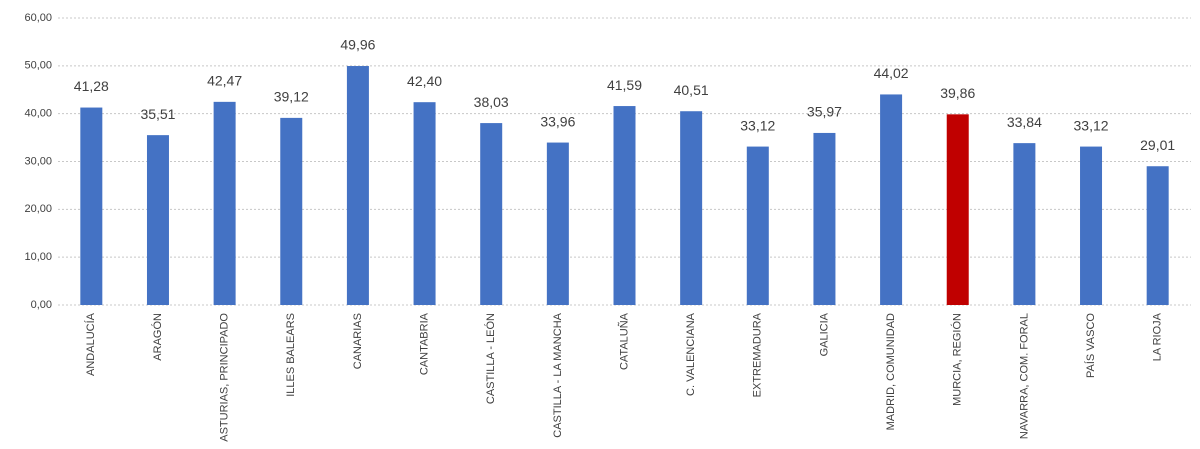  Describe the element at coordinates (38, 257) in the screenshot. I see `y-tick-label: 10,00` at that location.